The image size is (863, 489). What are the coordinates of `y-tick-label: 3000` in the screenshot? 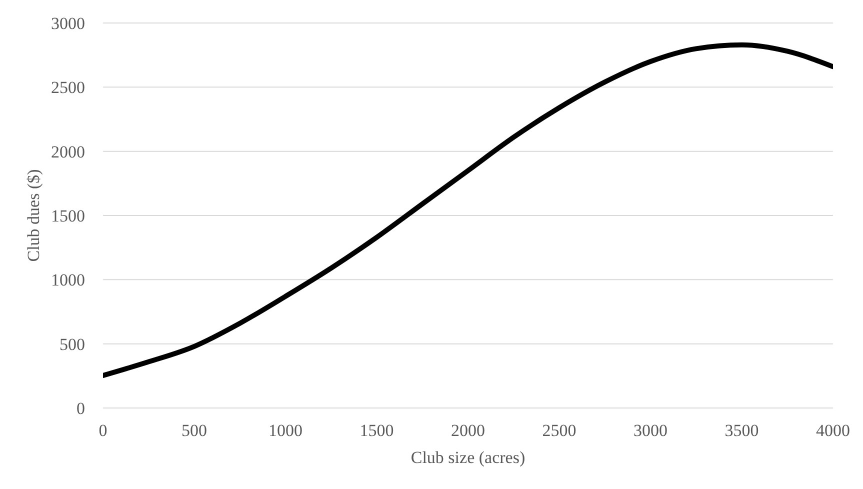 It's located at (68, 24).